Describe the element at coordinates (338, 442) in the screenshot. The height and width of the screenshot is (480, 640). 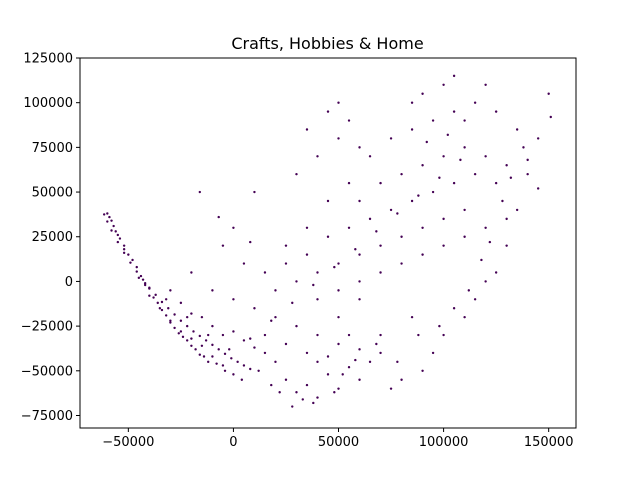
I see `x-tick-label: 50000` at that location.